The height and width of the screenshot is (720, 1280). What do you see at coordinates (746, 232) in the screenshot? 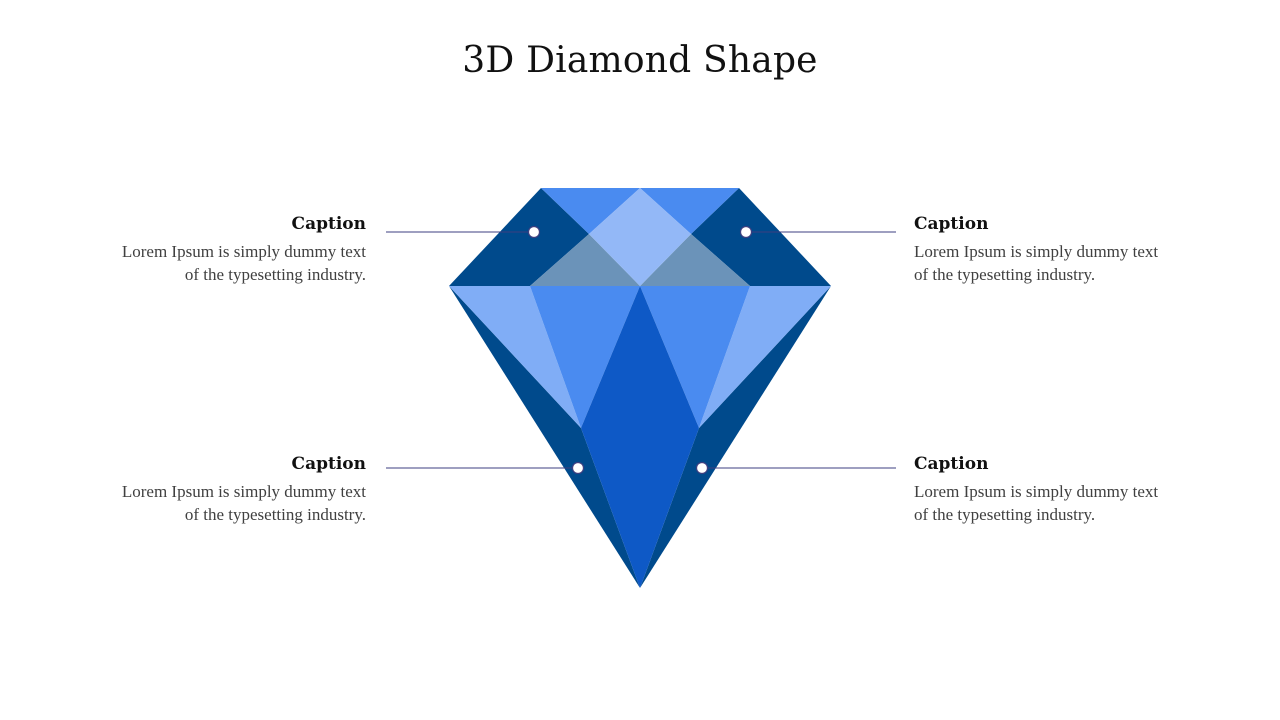
I see `connector-dot-top-right` at bounding box center [746, 232].